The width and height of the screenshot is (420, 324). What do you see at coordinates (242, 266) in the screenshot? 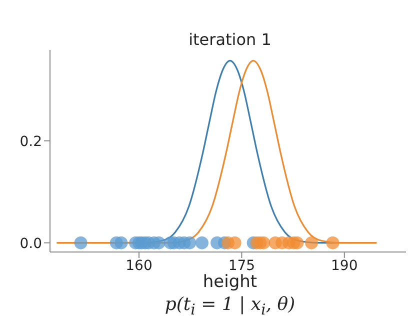
I see `x-tick-label: 175` at bounding box center [242, 266].